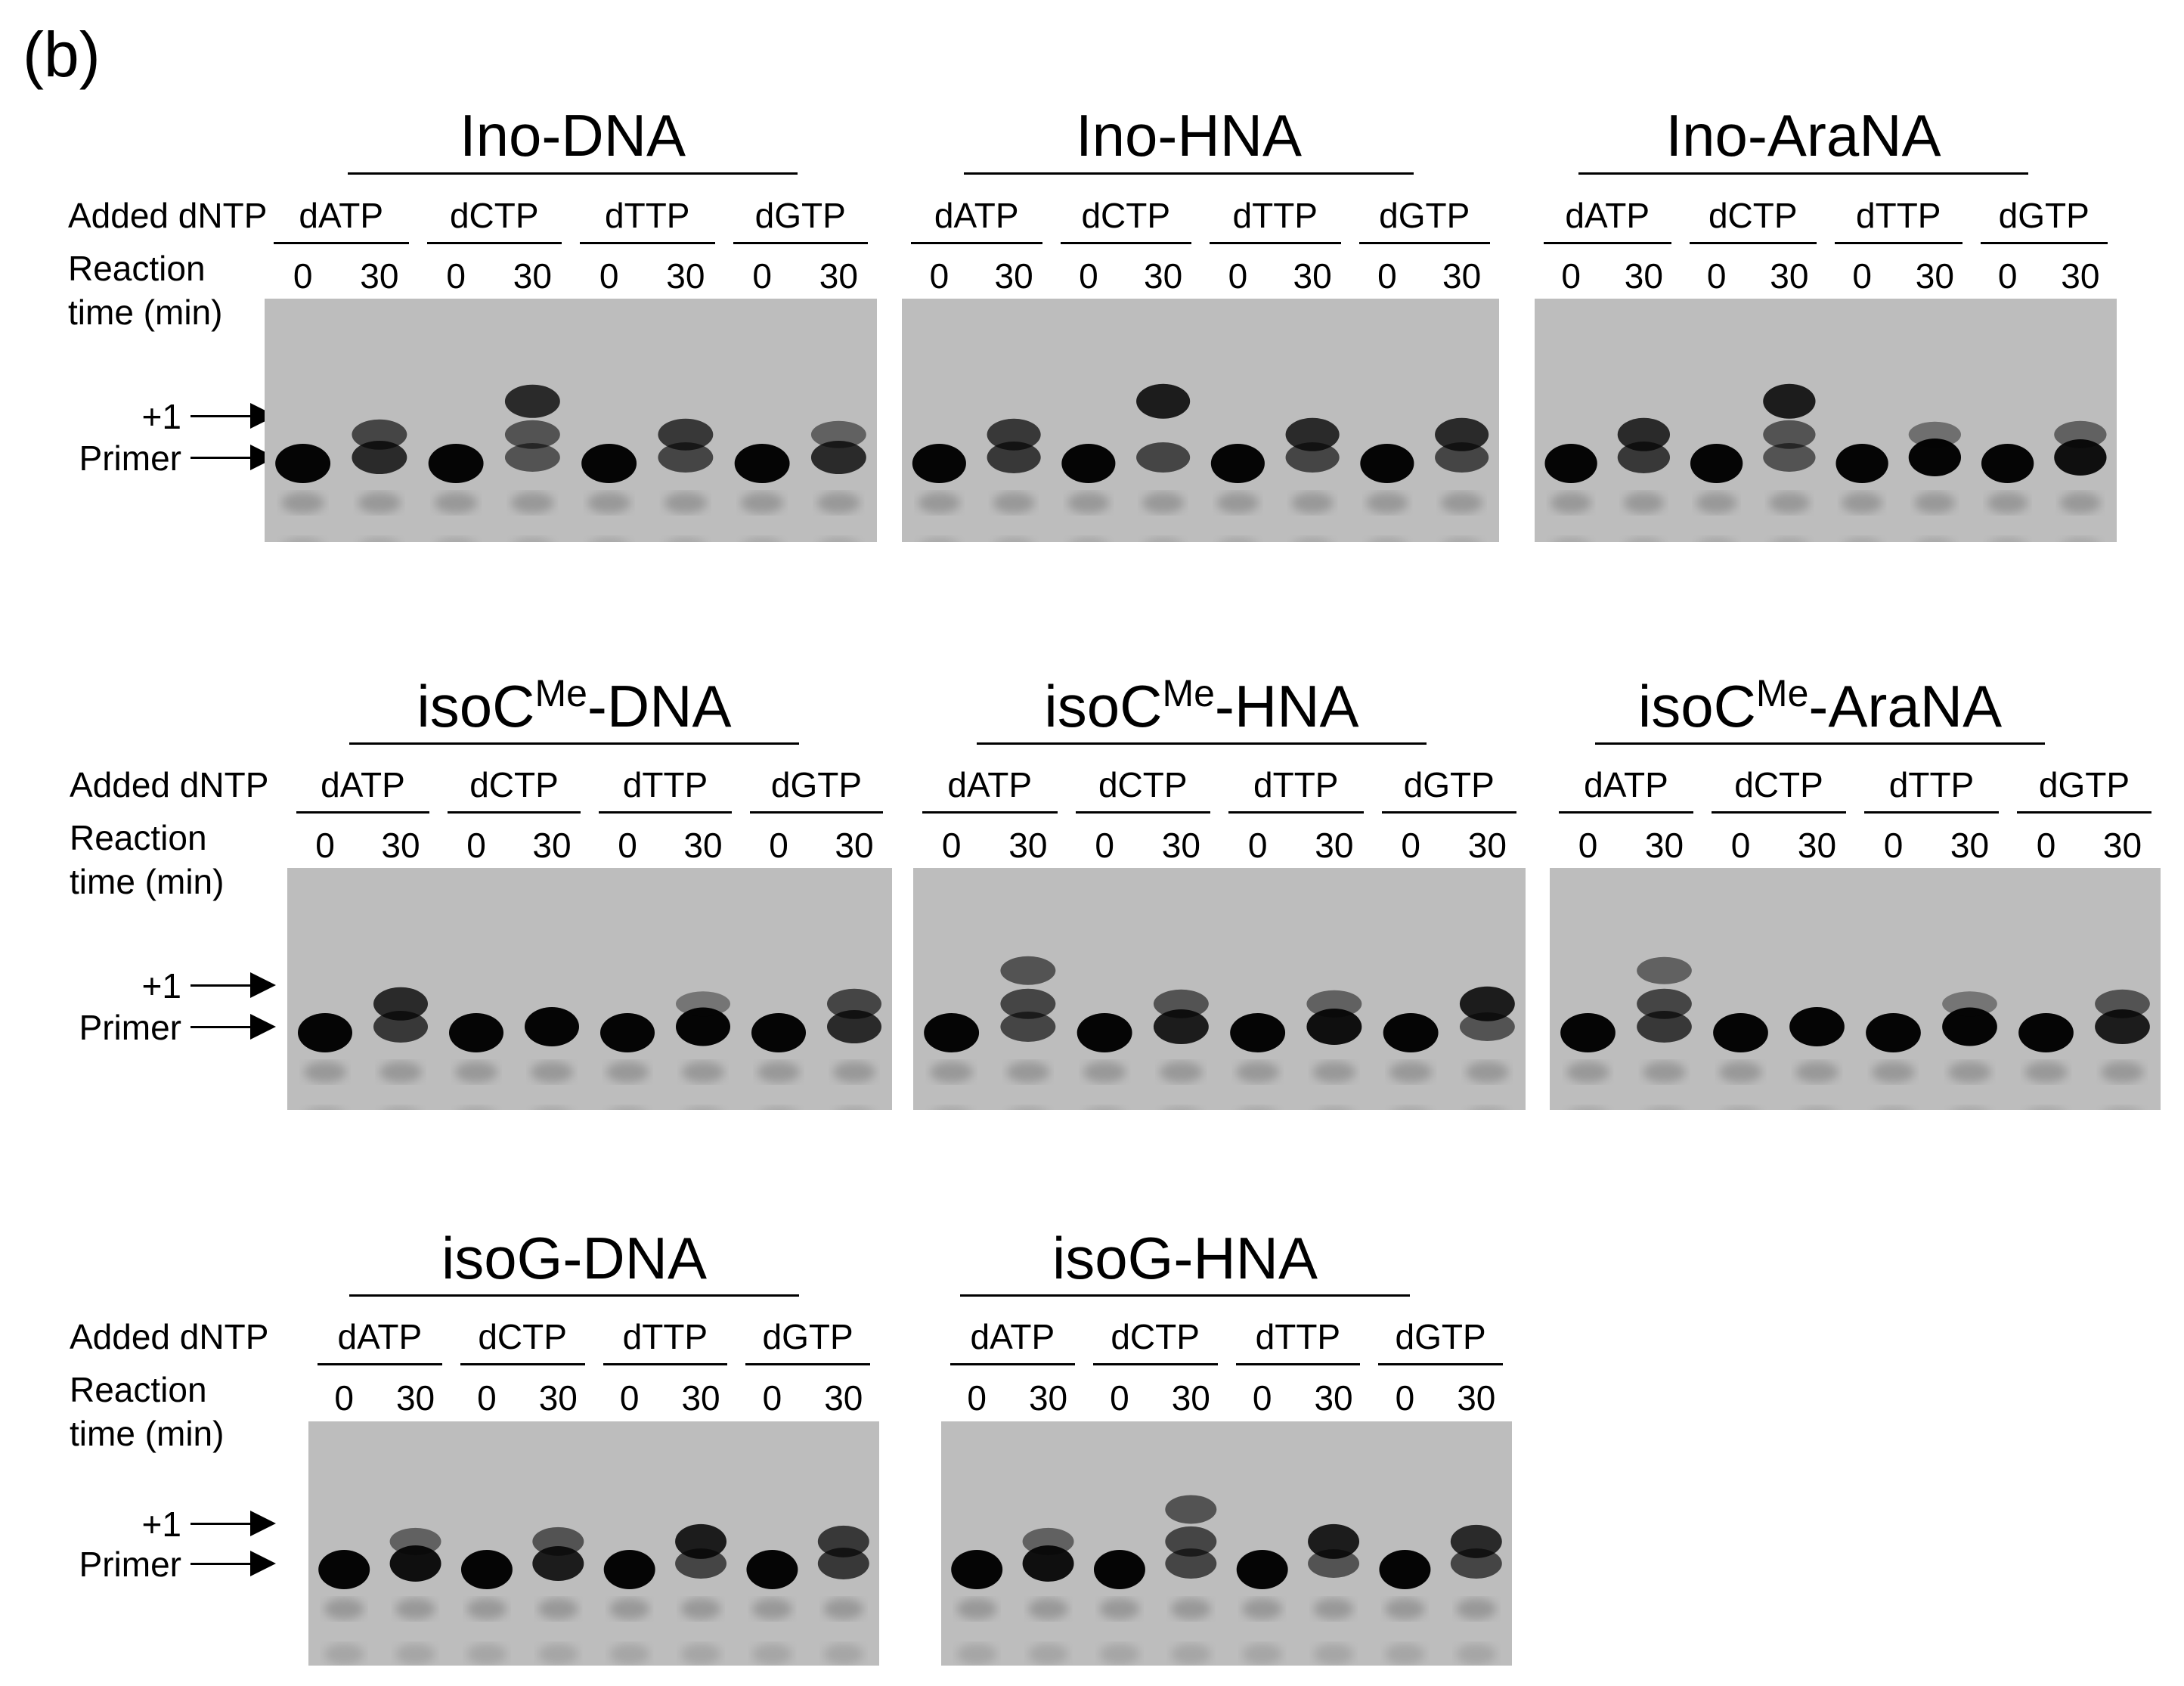  Describe the element at coordinates (1803, 135) in the screenshot. I see `gel-title-main: Ino-AraNA` at that location.